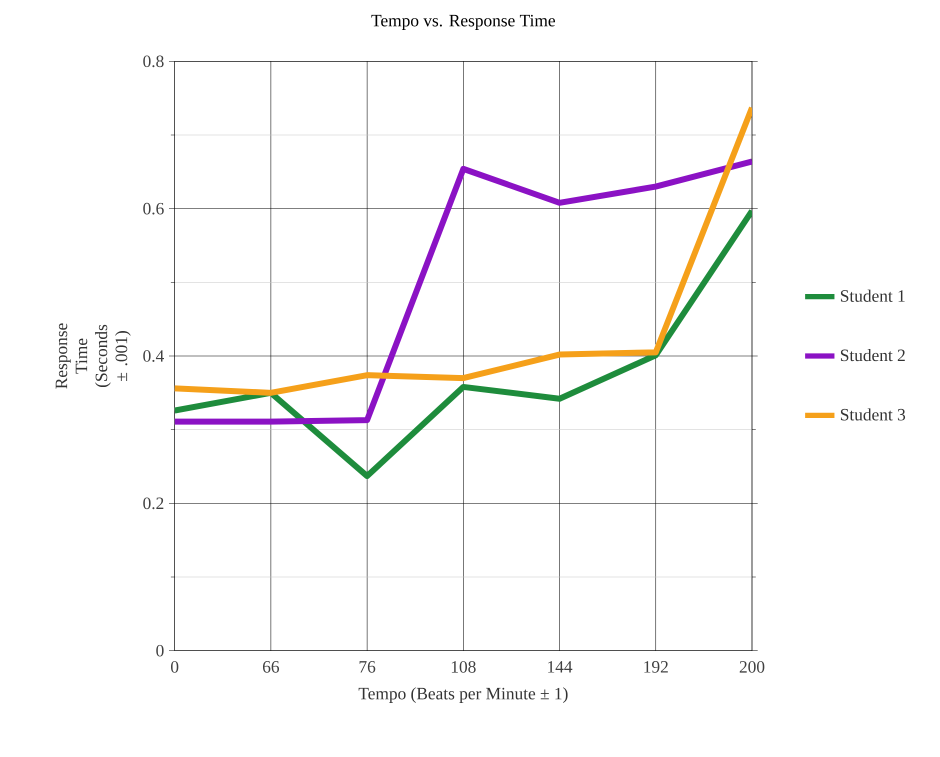  I want to click on x-tick-label: 192, so click(656, 666).